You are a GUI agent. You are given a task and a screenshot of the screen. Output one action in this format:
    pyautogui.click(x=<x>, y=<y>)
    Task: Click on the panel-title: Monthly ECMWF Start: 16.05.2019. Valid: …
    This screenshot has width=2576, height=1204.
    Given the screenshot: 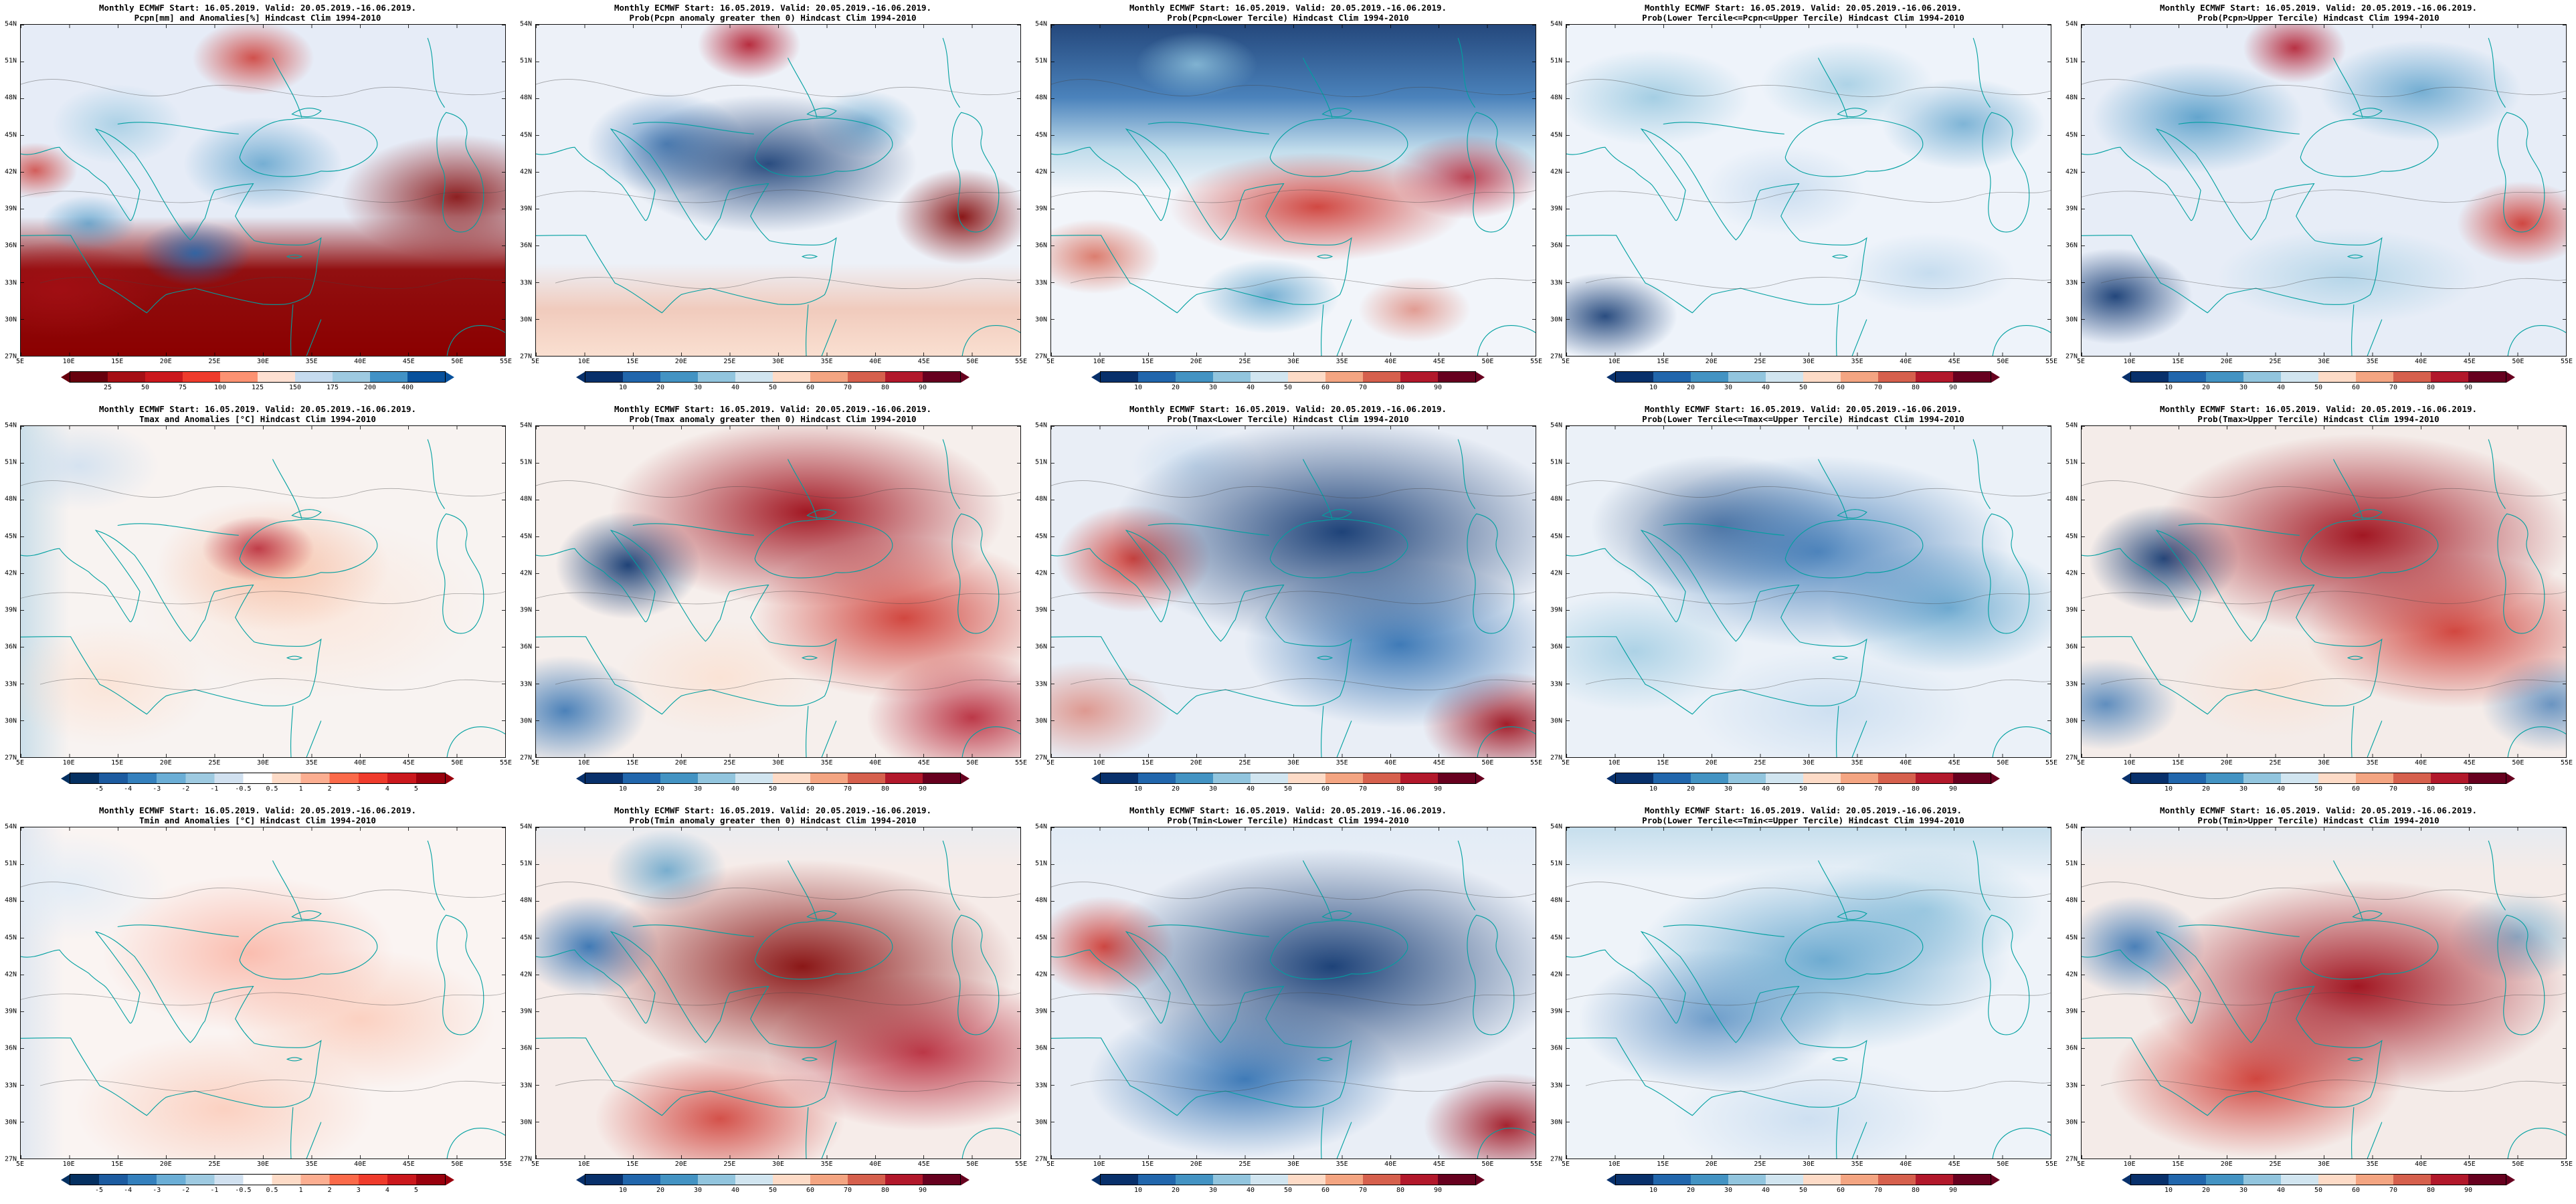 What is the action you would take?
    pyautogui.click(x=1288, y=8)
    